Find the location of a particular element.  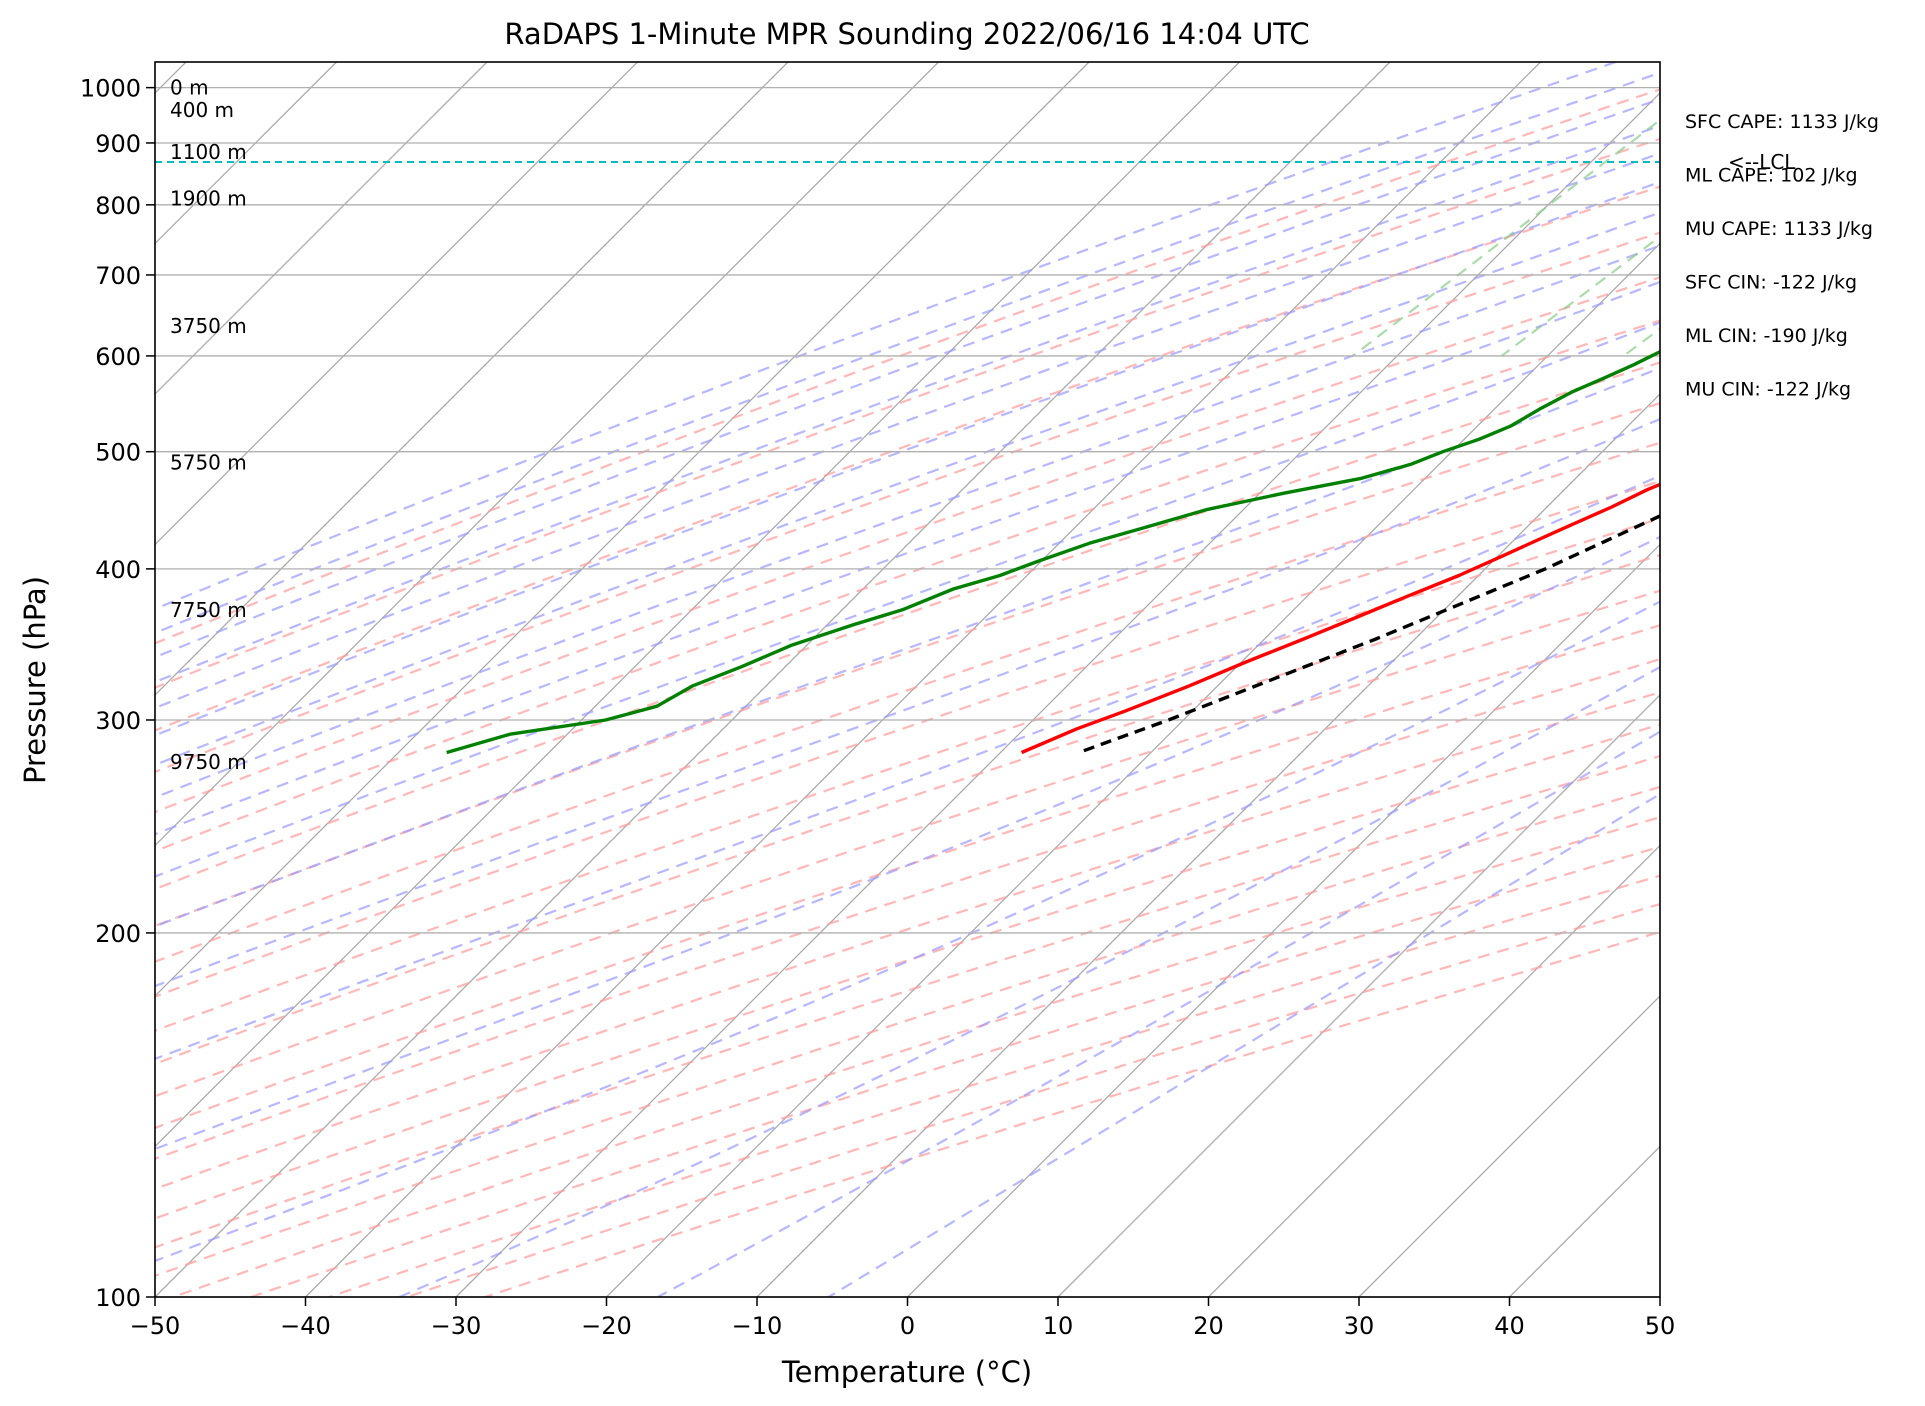

x-axis-ticks: −50 −40 −30 −20 −10 0 10 20 30 40 50 is located at coordinates (903, 1318).